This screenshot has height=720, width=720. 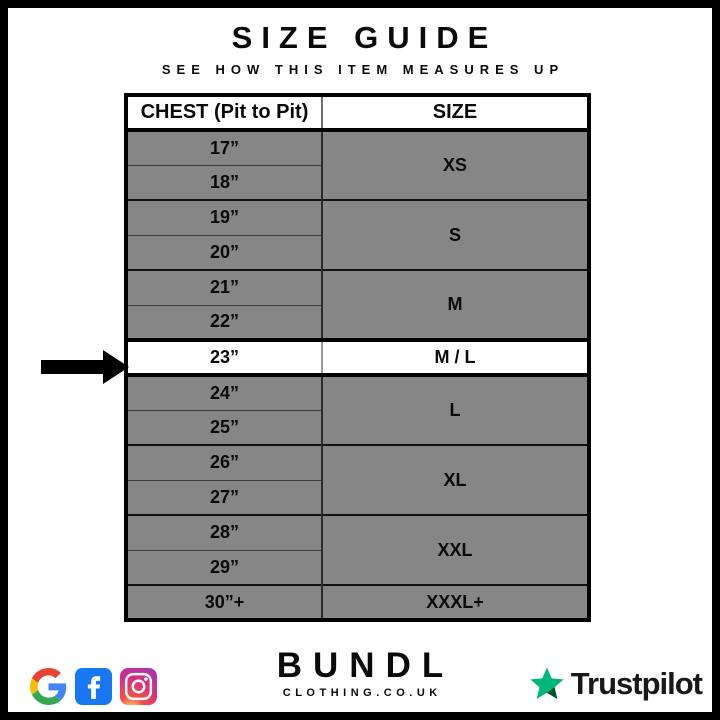 I want to click on table-row: 26” XL, so click(x=357, y=479).